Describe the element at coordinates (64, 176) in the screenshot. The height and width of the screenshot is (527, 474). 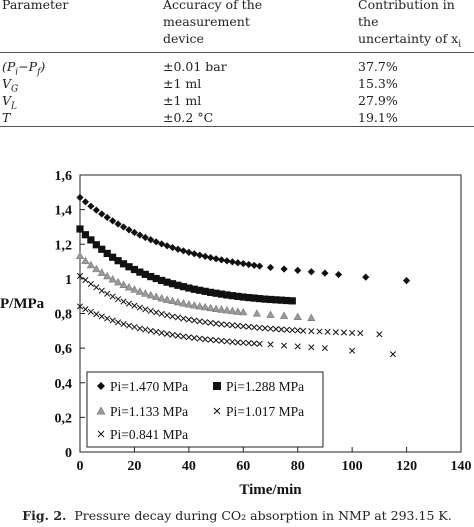
I see `y-tick-label: 1,6` at that location.